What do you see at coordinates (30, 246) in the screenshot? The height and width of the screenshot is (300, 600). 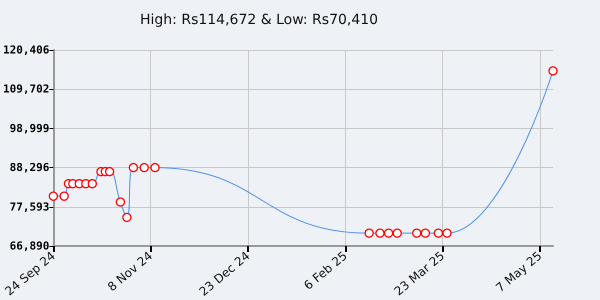 I see `y-tick-label: 66,890` at bounding box center [30, 246].